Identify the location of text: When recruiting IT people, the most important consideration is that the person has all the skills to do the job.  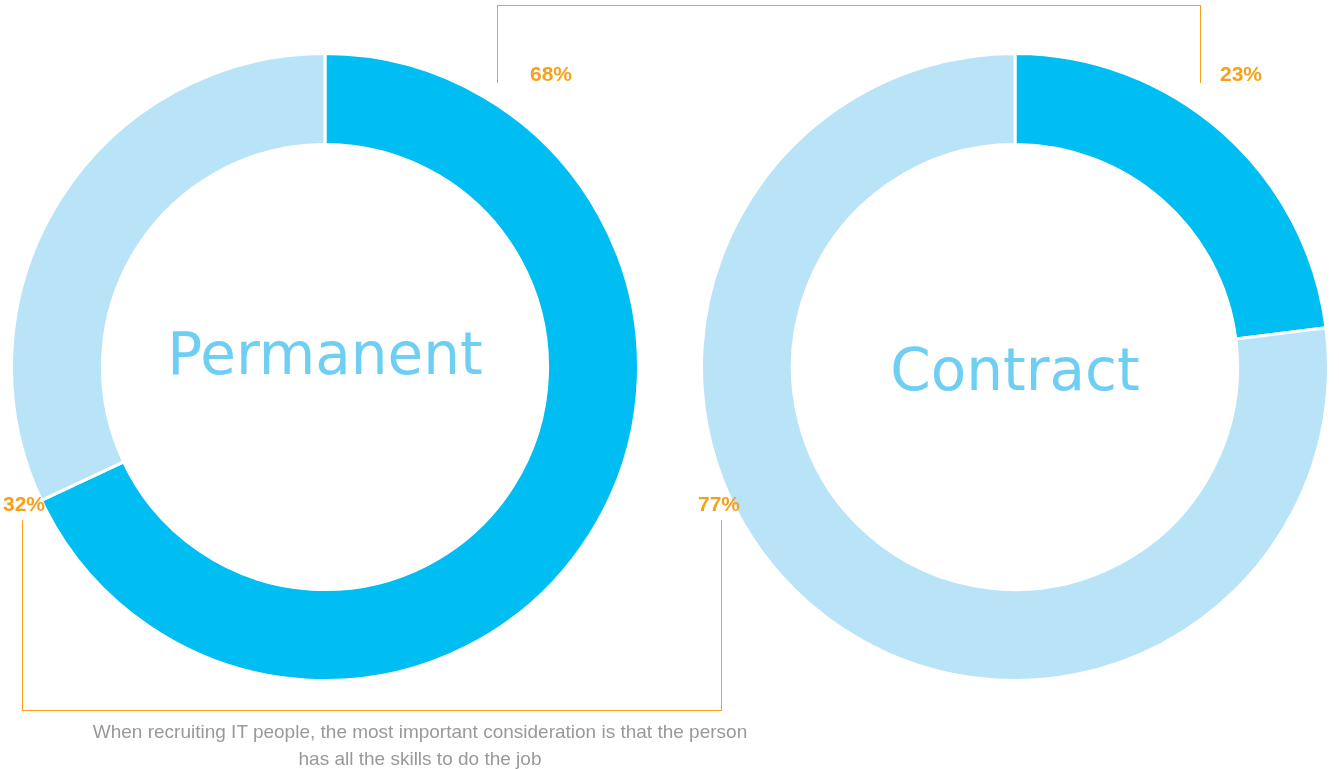
(420, 744).